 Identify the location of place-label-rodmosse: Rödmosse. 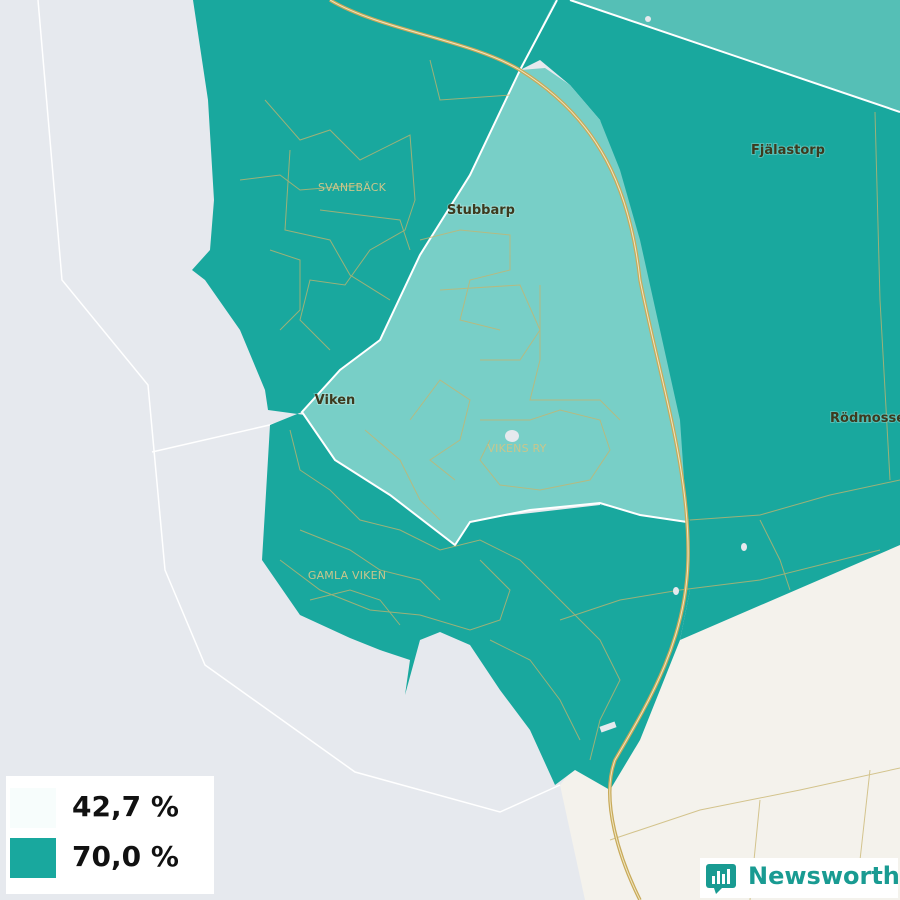
(865, 418).